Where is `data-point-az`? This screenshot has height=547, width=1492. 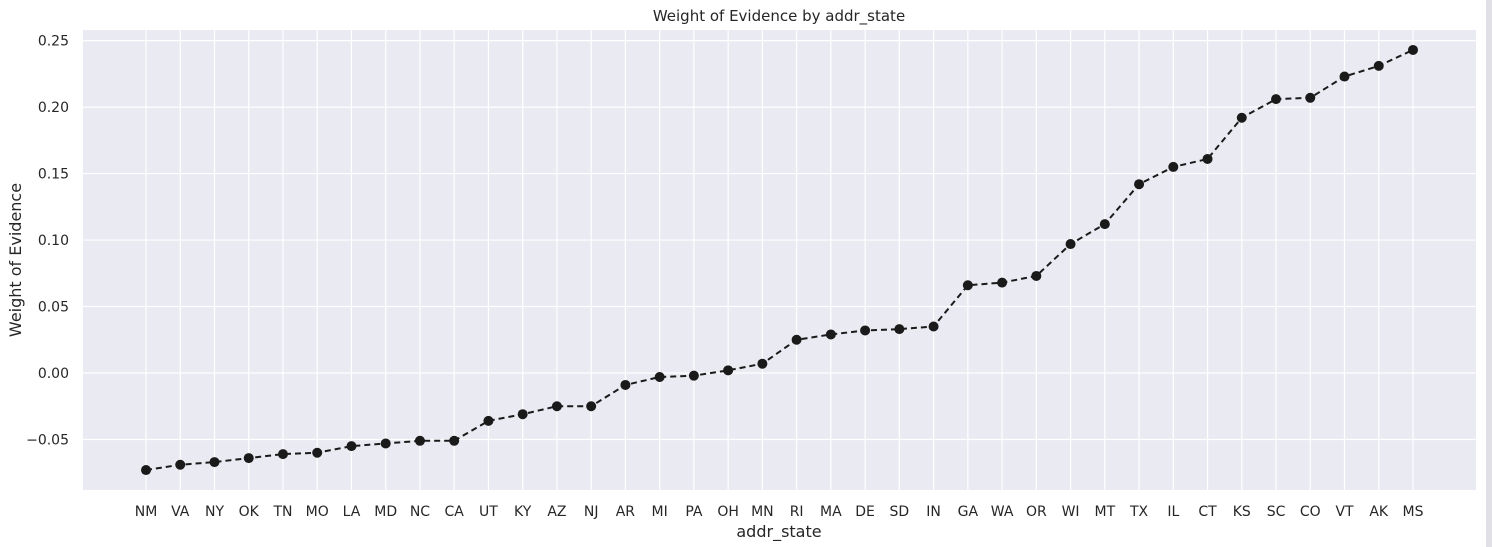 data-point-az is located at coordinates (556, 406).